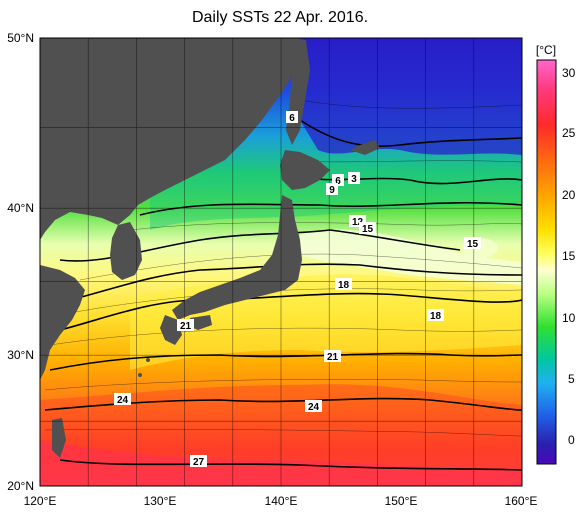 The image size is (585, 512). Describe the element at coordinates (160, 501) in the screenshot. I see `lon-label-130: 130°E` at that location.